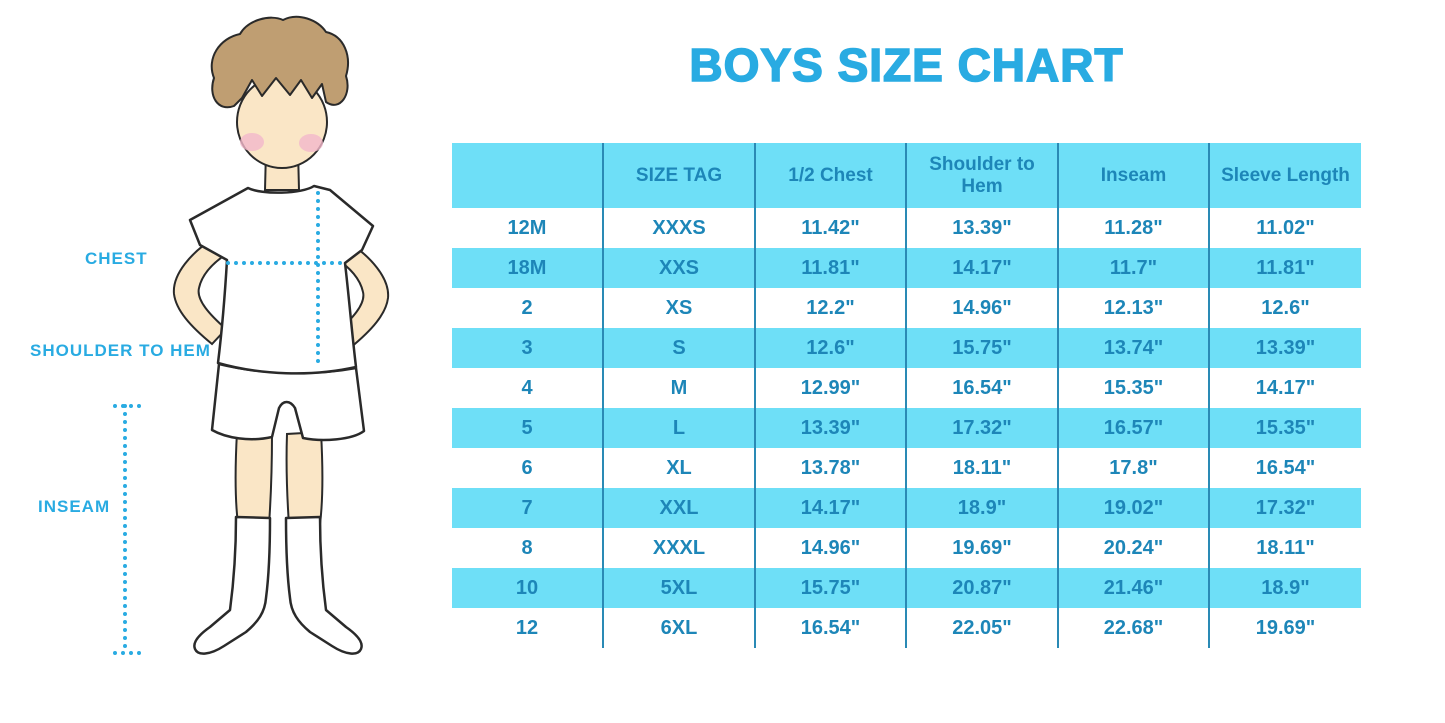  What do you see at coordinates (304, 478) in the screenshot?
I see `right-leg` at bounding box center [304, 478].